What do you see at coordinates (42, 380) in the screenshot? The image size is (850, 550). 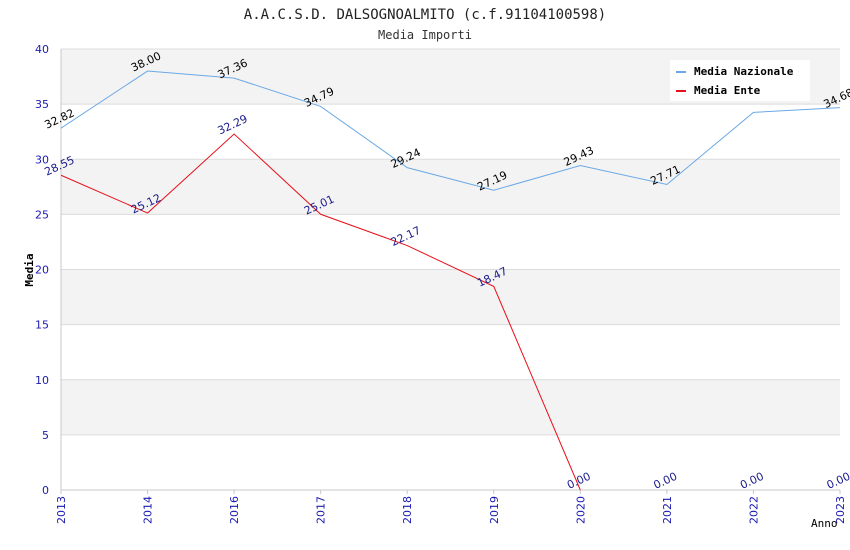 I see `y-tick-label: 10` at bounding box center [42, 380].